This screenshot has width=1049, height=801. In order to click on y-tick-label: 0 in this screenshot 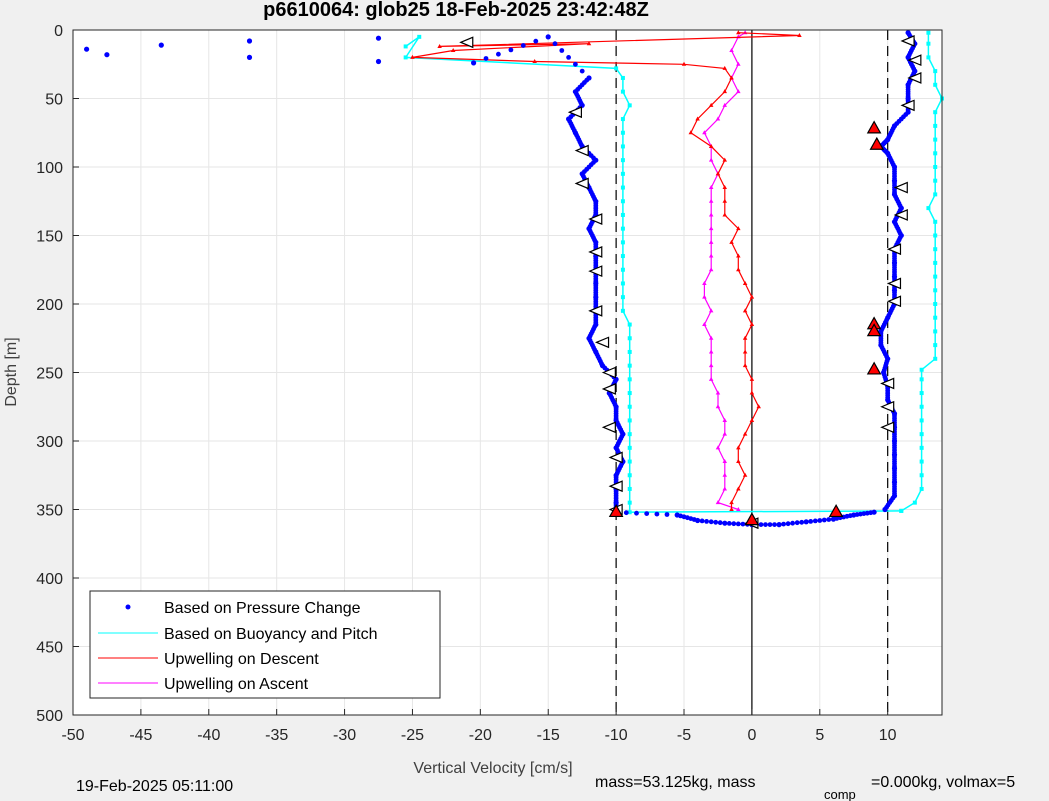, I will do `click(58, 31)`.